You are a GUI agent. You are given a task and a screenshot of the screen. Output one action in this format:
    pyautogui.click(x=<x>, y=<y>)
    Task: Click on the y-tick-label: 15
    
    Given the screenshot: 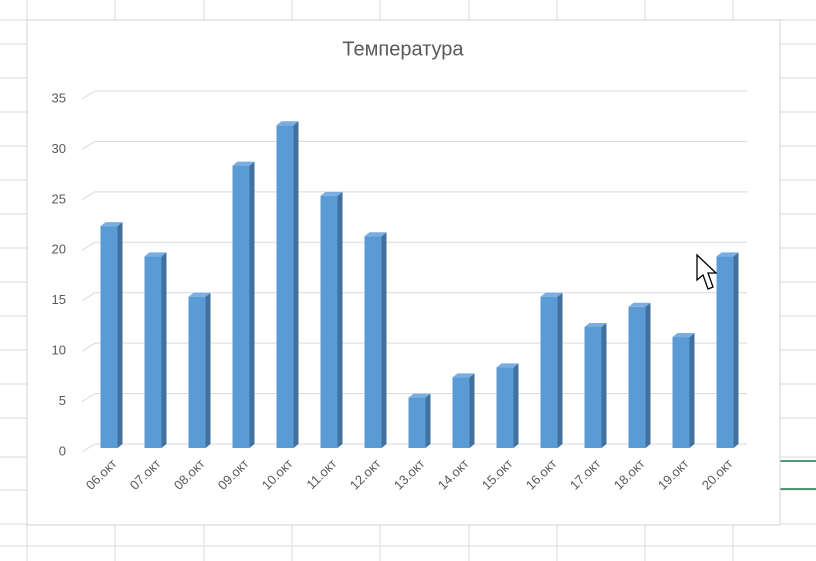 What is the action you would take?
    pyautogui.click(x=59, y=299)
    